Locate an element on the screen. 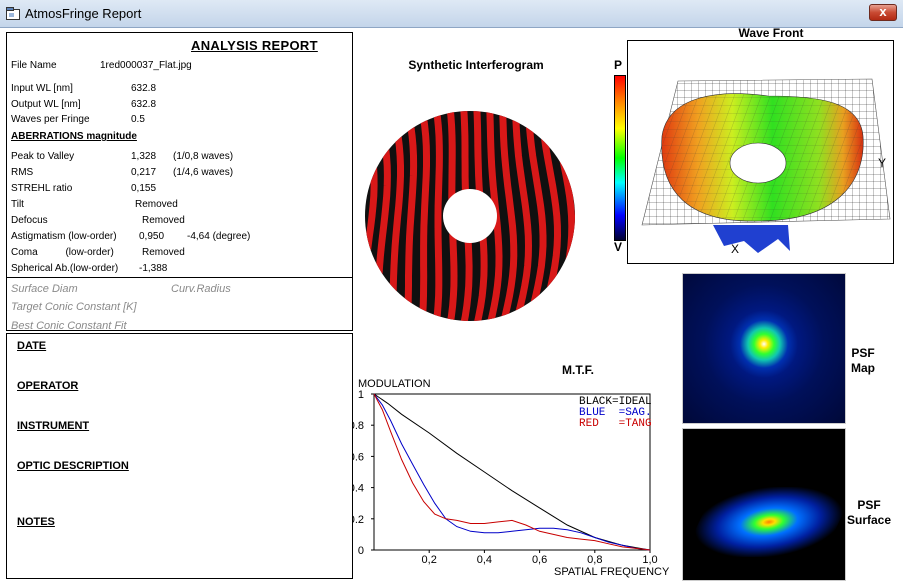 Image resolution: width=903 pixels, height=587 pixels. mtf-title: M.T.F. is located at coordinates (578, 370).